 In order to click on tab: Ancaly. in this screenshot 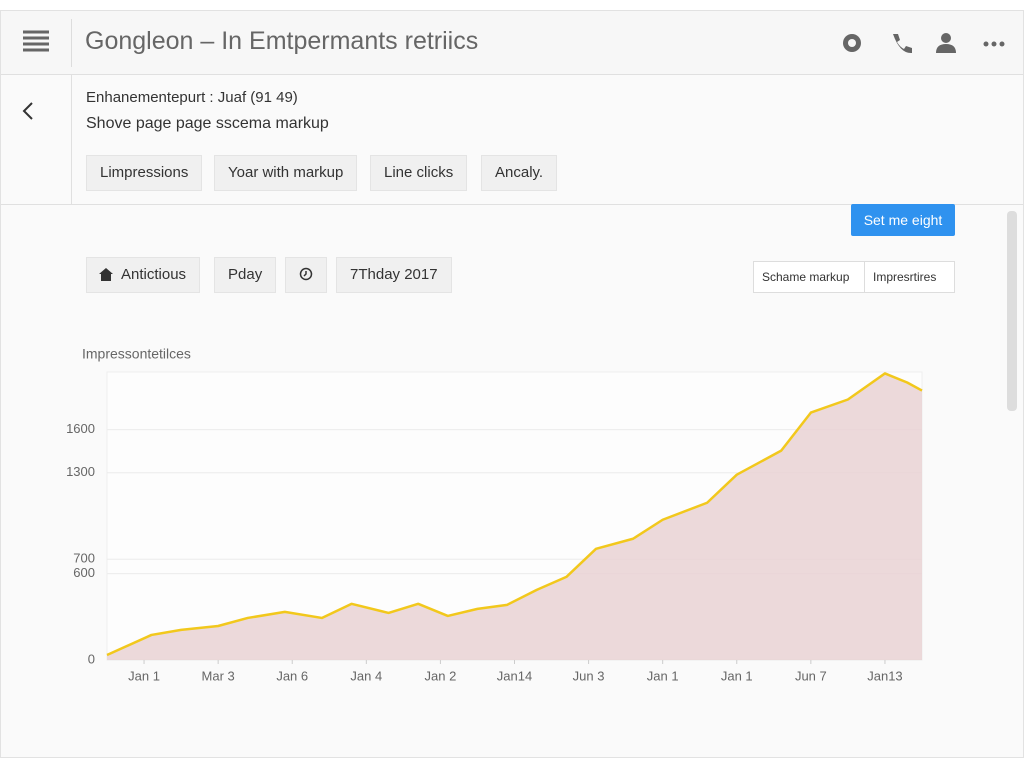, I will do `click(519, 173)`.